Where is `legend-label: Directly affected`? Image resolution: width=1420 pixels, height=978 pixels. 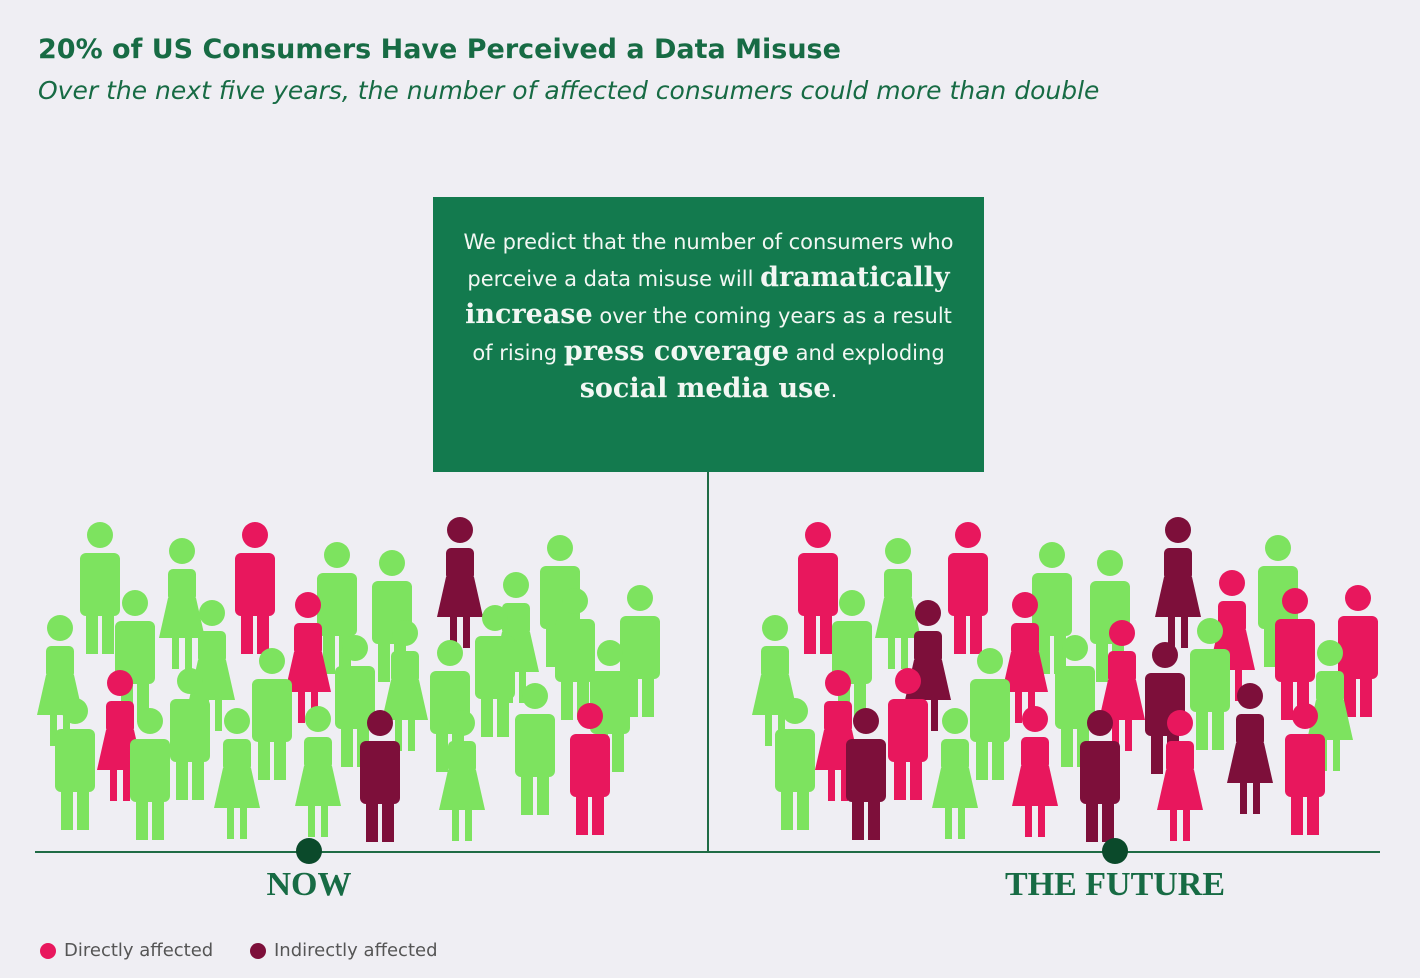
legend-label: Directly affected is located at coordinates (139, 950).